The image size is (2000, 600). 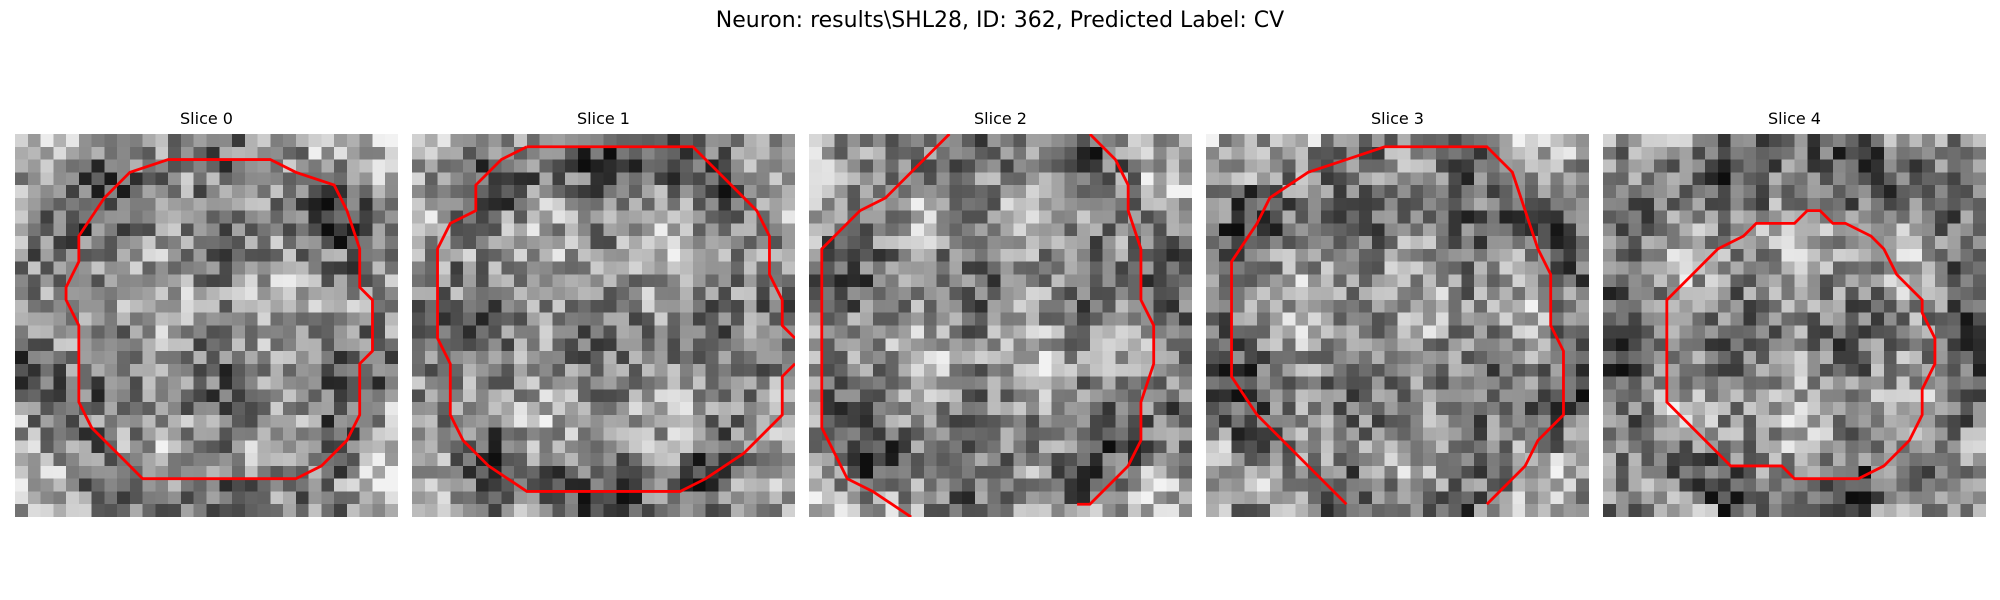 What do you see at coordinates (1794, 118) in the screenshot?
I see `panel-title-slice-4: Slice 4` at bounding box center [1794, 118].